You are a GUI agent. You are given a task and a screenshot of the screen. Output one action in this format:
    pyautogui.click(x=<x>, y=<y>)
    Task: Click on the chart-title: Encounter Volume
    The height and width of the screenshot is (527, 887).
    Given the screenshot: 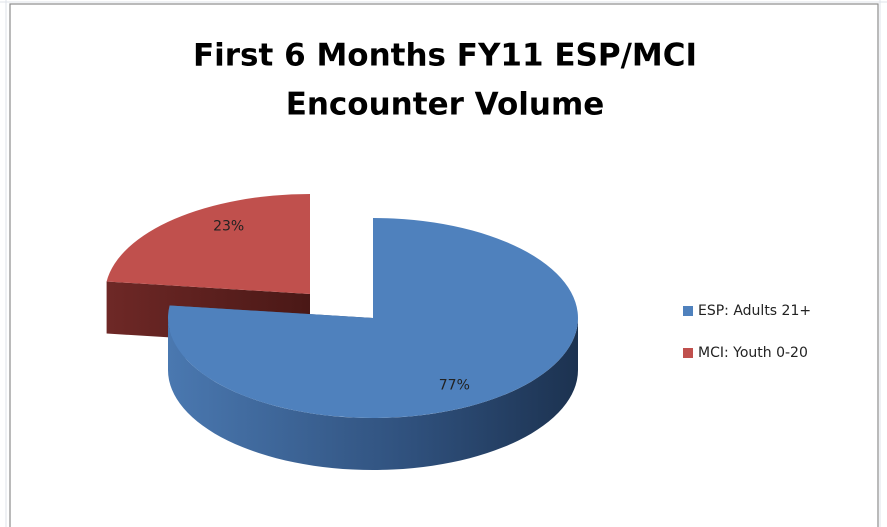 What is the action you would take?
    pyautogui.click(x=445, y=105)
    